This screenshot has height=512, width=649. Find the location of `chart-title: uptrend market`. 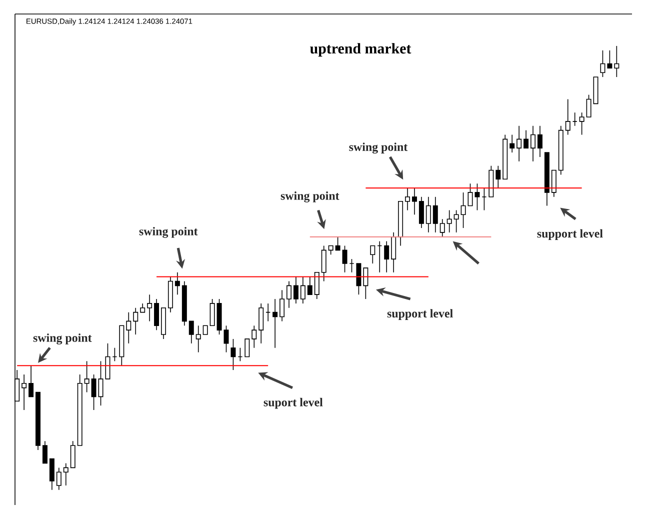

chart-title: uptrend market is located at coordinates (361, 50).